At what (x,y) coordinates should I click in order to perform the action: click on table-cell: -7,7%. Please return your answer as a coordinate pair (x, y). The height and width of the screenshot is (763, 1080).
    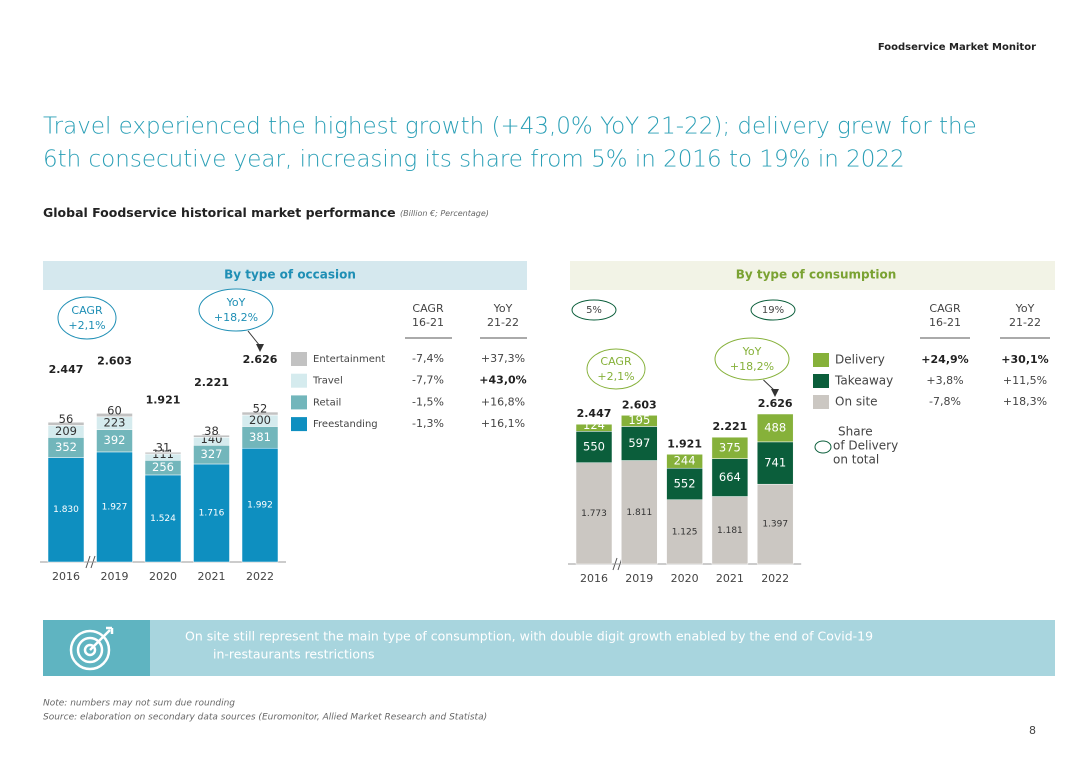
    Looking at the image, I should click on (428, 380).